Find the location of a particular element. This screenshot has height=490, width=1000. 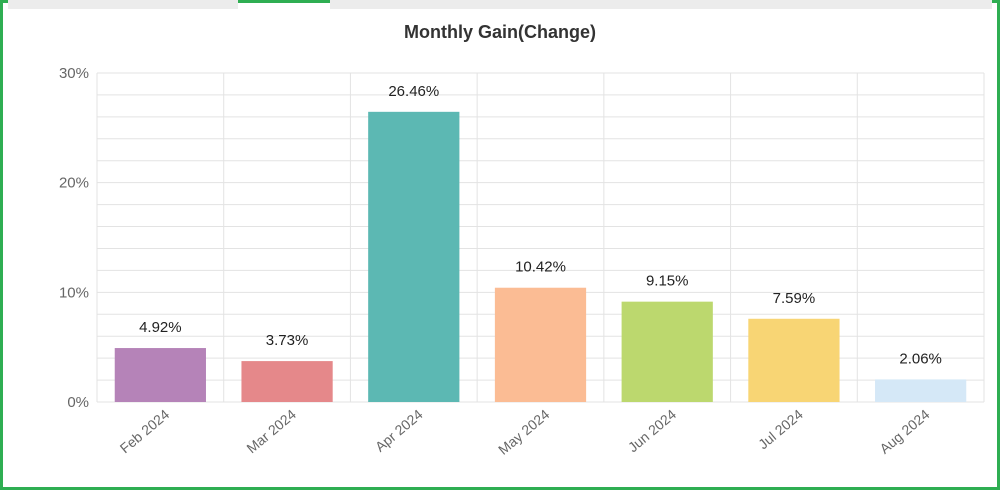

x-tick-label: Apr 2024 is located at coordinates (399, 430).